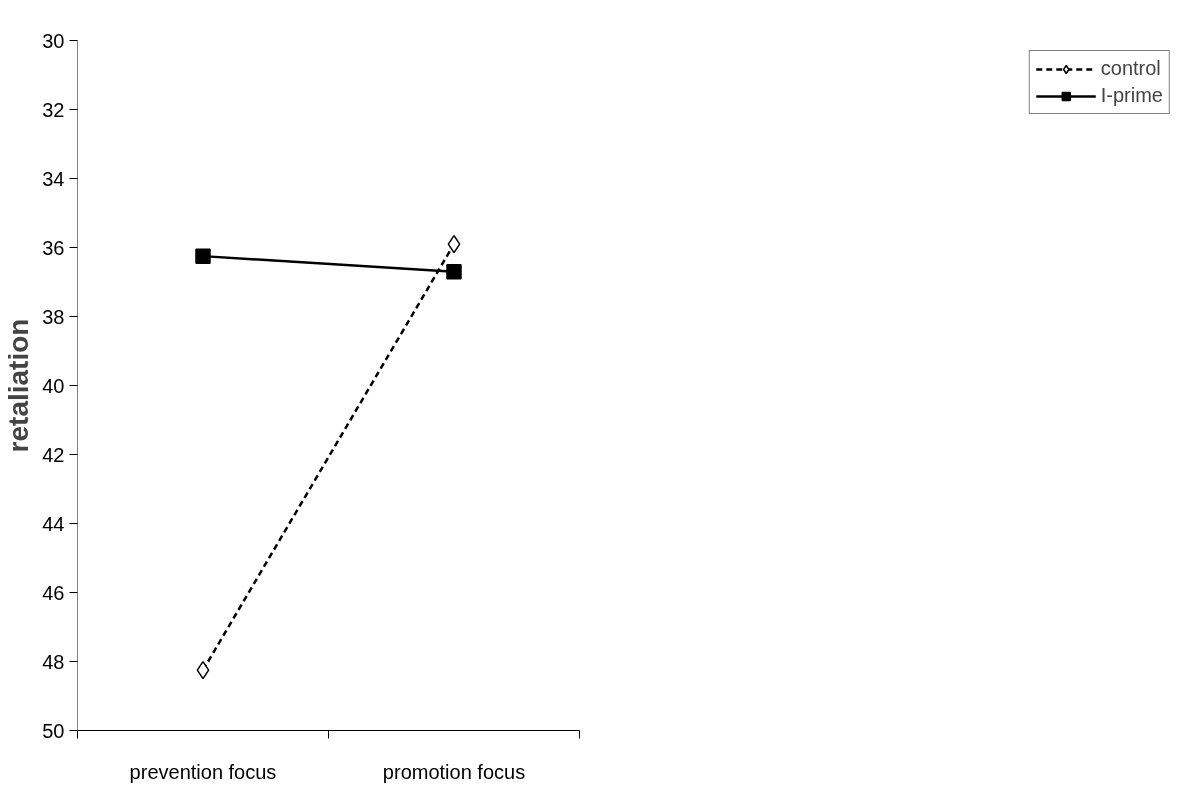 The height and width of the screenshot is (796, 1187). What do you see at coordinates (53, 385) in the screenshot?
I see `y-tick-label: 40` at bounding box center [53, 385].